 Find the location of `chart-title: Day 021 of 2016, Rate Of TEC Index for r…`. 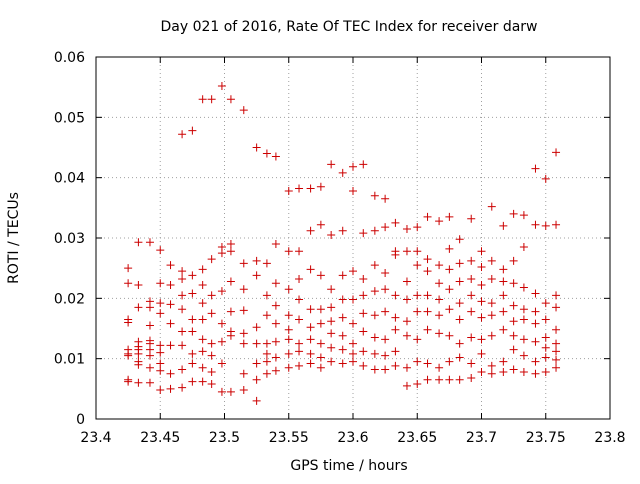

chart-title: Day 021 of 2016, Rate Of TEC Index for r… is located at coordinates (348, 27).